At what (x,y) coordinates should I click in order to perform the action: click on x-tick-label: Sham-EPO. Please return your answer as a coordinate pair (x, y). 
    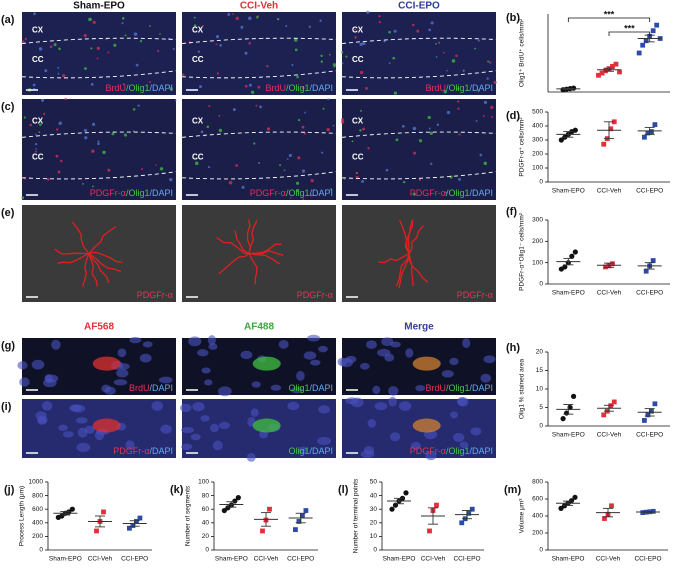
    Looking at the image, I should click on (568, 559).